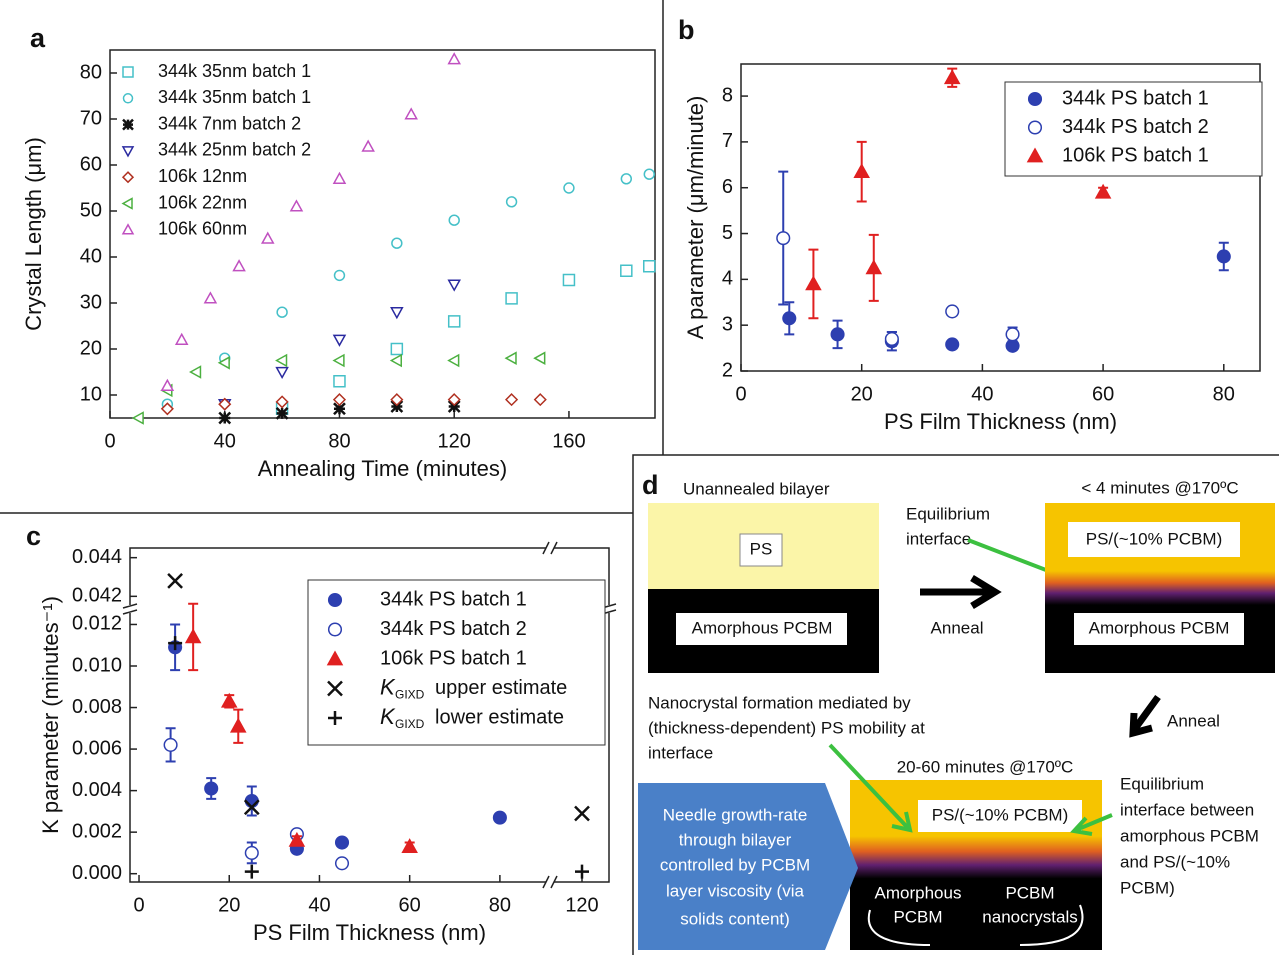 The image size is (1279, 955). I want to click on legend-label: 344k 35nm batch 1, so click(234, 71).